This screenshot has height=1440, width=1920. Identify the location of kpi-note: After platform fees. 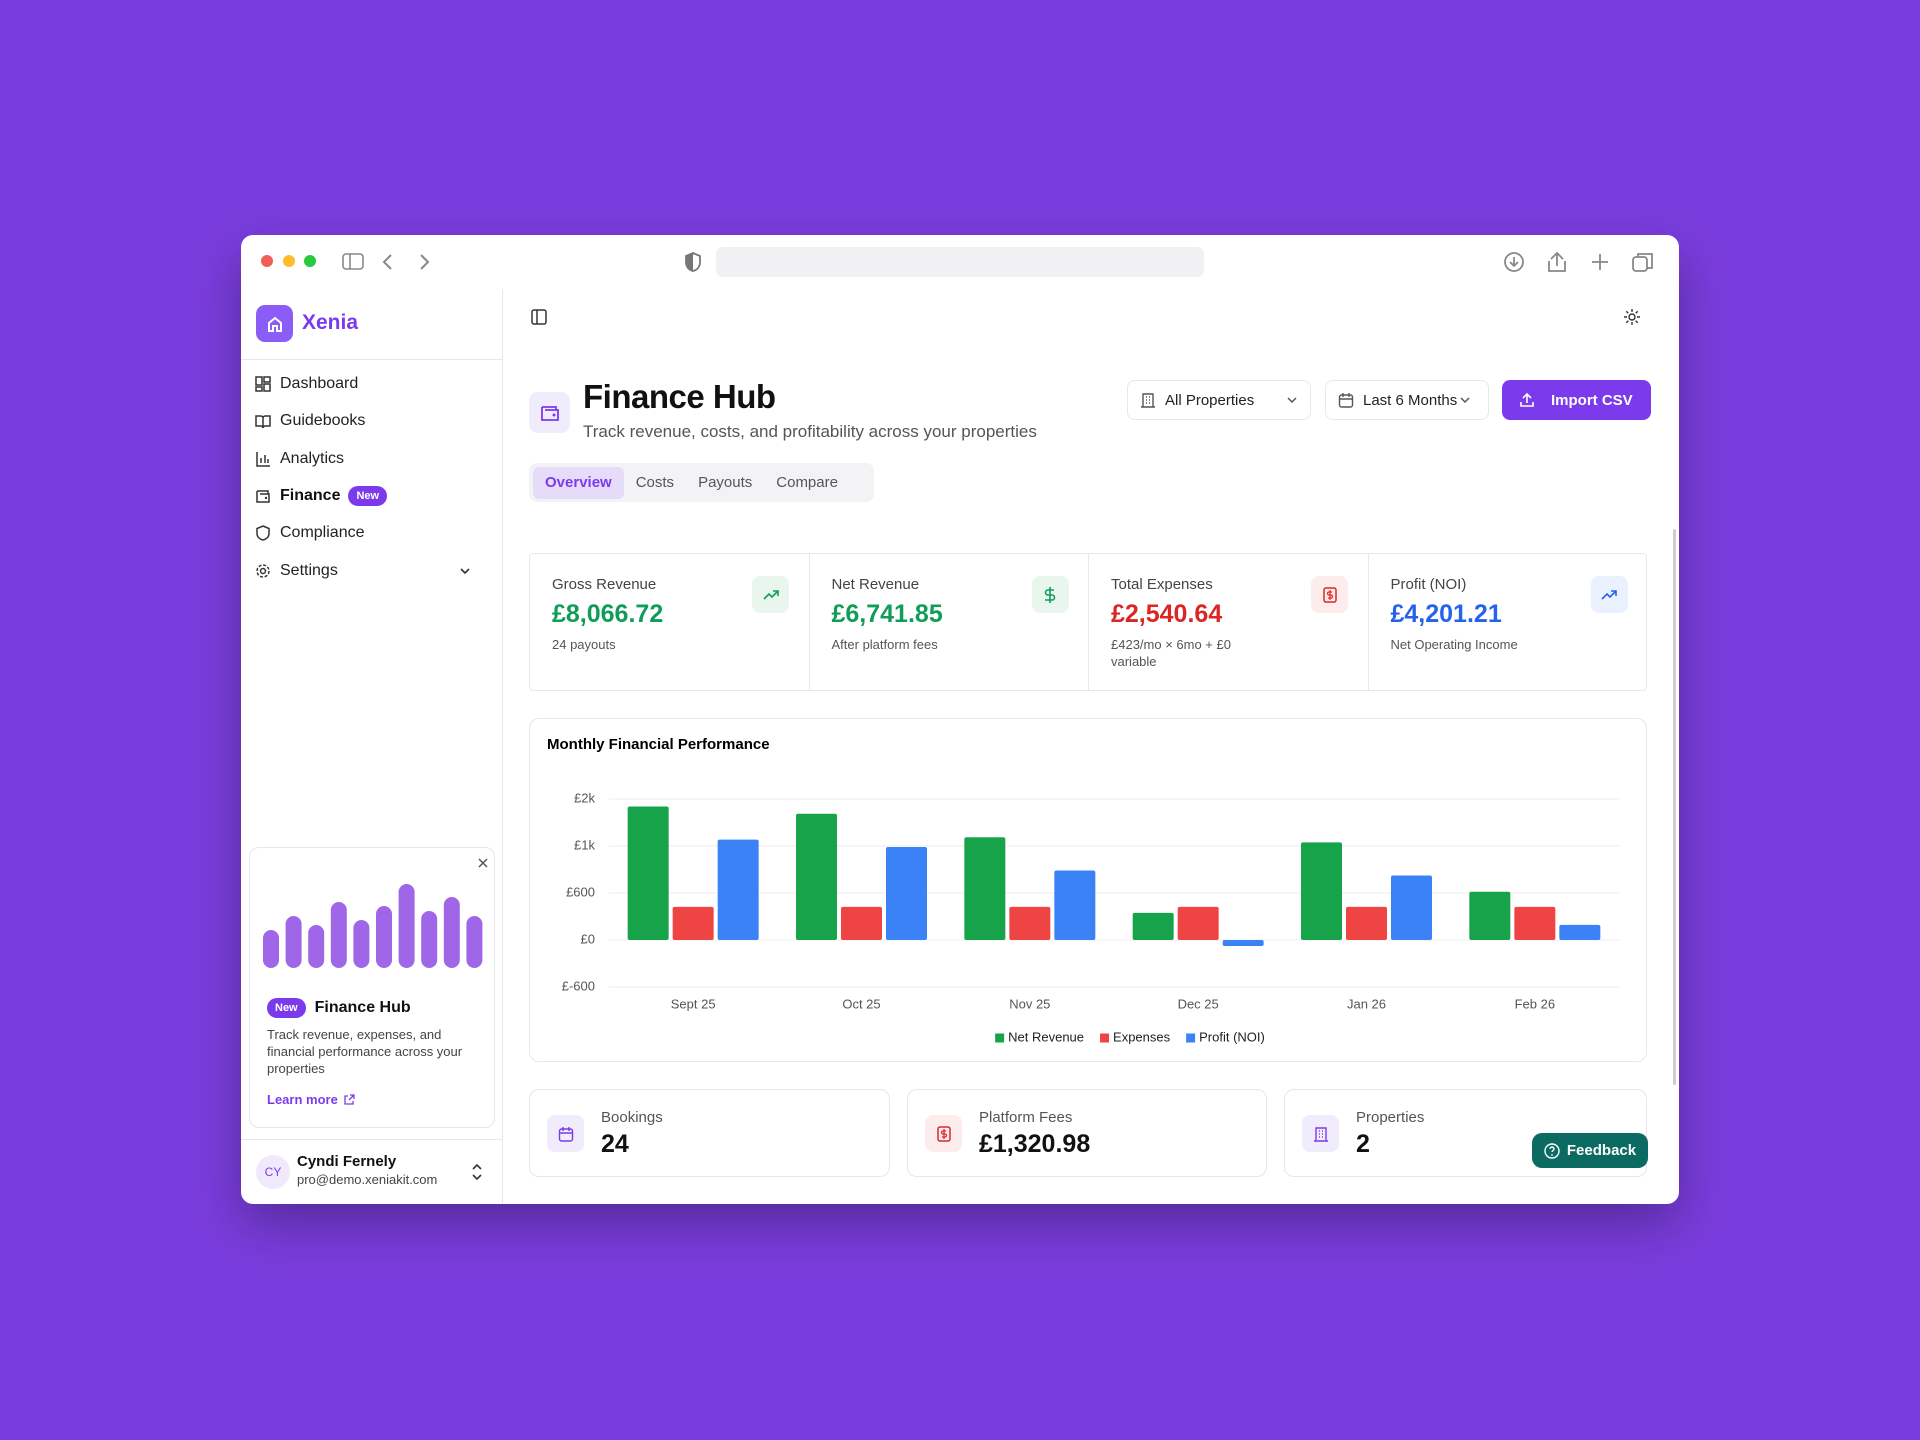
(884, 644).